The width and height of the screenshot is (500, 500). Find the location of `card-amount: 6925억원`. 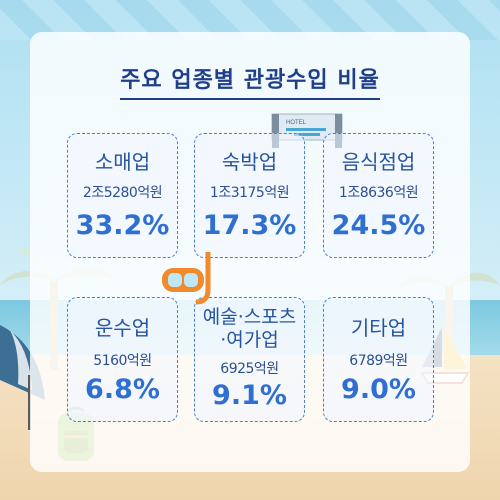

card-amount: 6925억원 is located at coordinates (249, 369).